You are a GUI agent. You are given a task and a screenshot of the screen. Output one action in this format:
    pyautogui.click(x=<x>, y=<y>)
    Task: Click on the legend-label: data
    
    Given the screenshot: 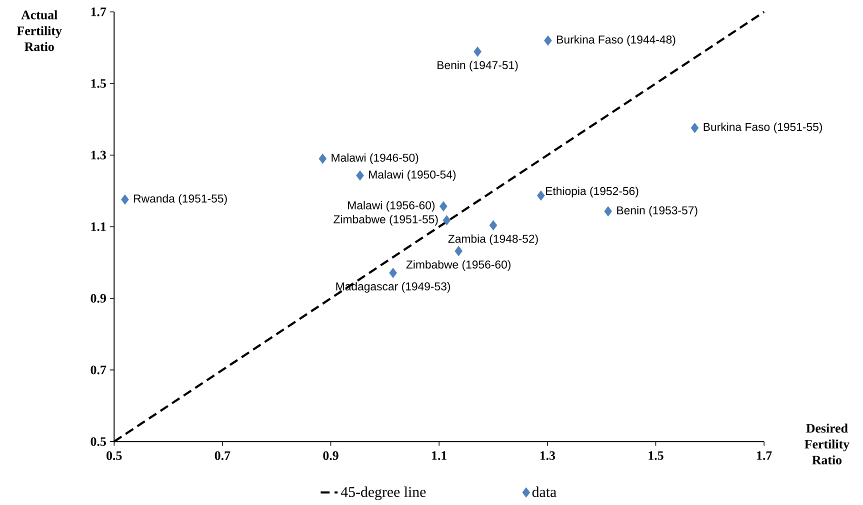 What is the action you would take?
    pyautogui.click(x=544, y=491)
    